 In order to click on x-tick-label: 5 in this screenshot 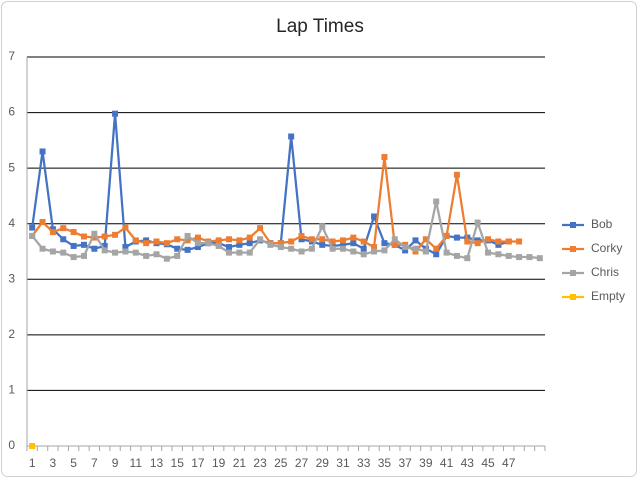, I will do `click(73, 463)`.